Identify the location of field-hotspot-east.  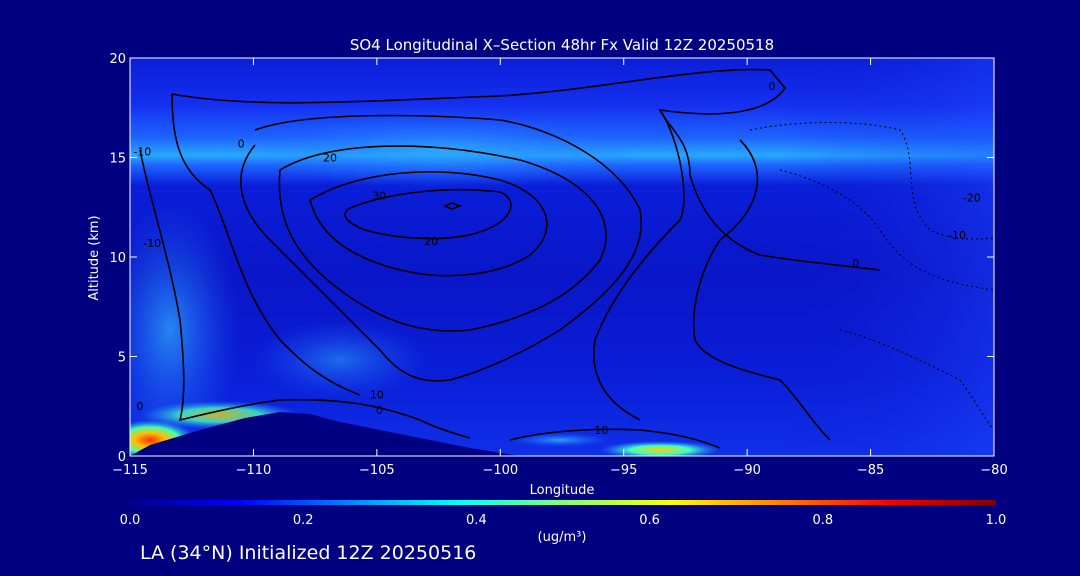
(660, 448).